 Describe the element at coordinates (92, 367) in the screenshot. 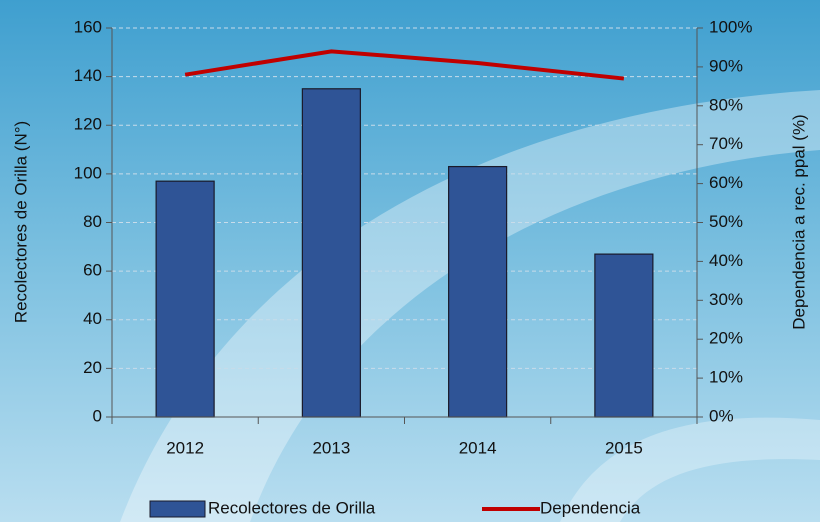

I see `y-tick-label: 20` at that location.